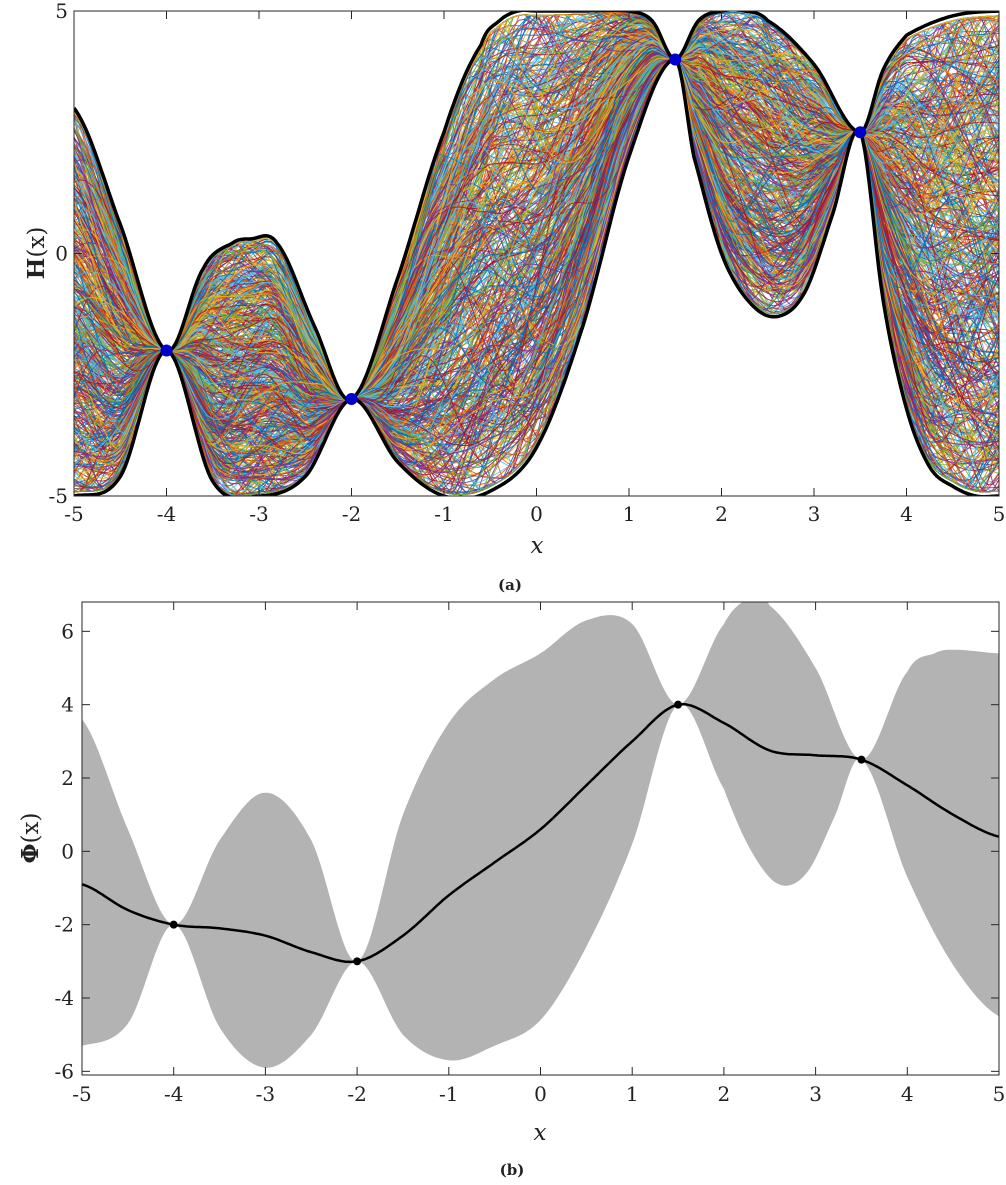 The width and height of the screenshot is (1006, 1185). Describe the element at coordinates (67, 705) in the screenshot. I see `y-tick-label: 4` at that location.